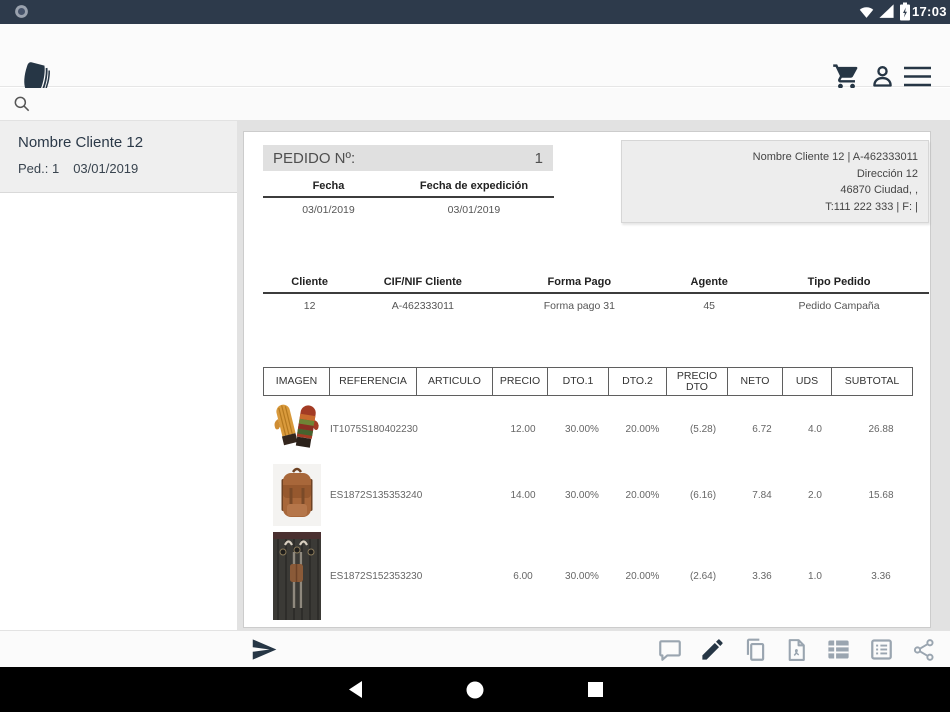 This screenshot has height=712, width=950. I want to click on edit-icon, so click(712, 649).